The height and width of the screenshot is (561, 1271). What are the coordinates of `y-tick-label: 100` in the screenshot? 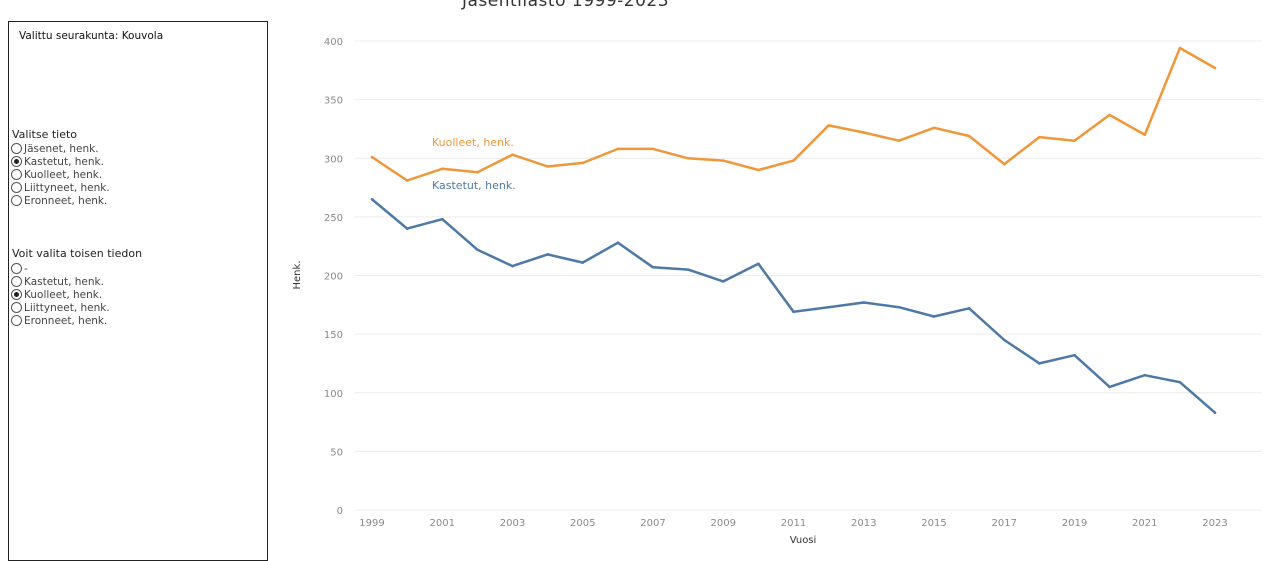 It's located at (333, 394).